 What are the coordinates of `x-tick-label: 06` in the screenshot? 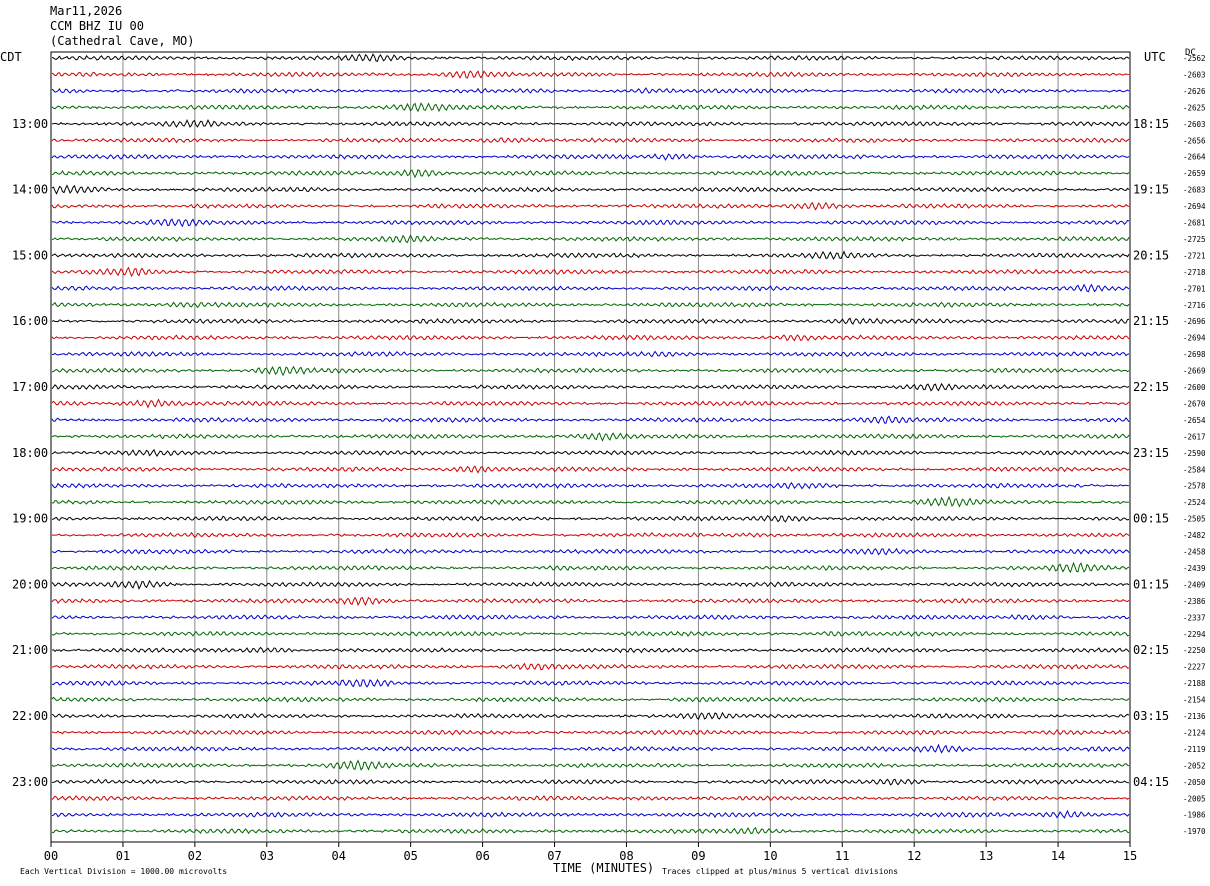 It's located at (482, 856).